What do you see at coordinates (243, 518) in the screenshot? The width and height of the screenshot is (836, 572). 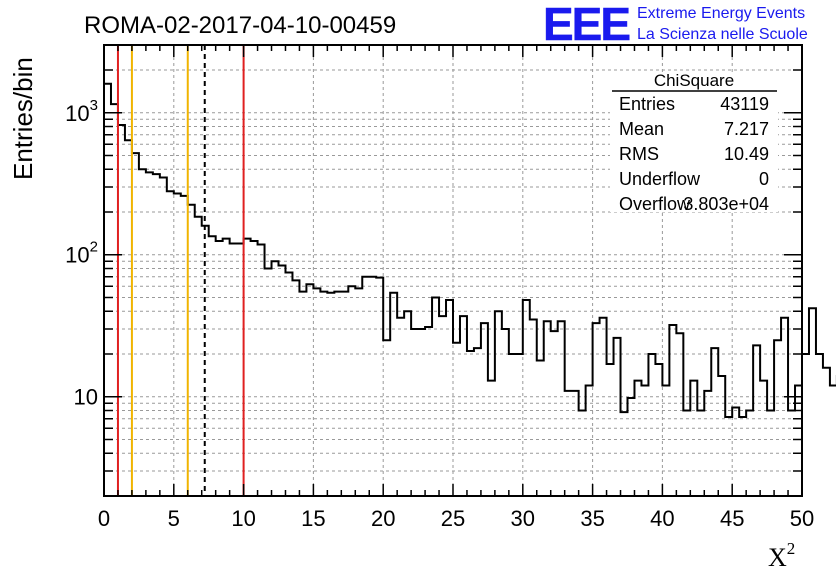 I see `x-tick-label: 10` at bounding box center [243, 518].